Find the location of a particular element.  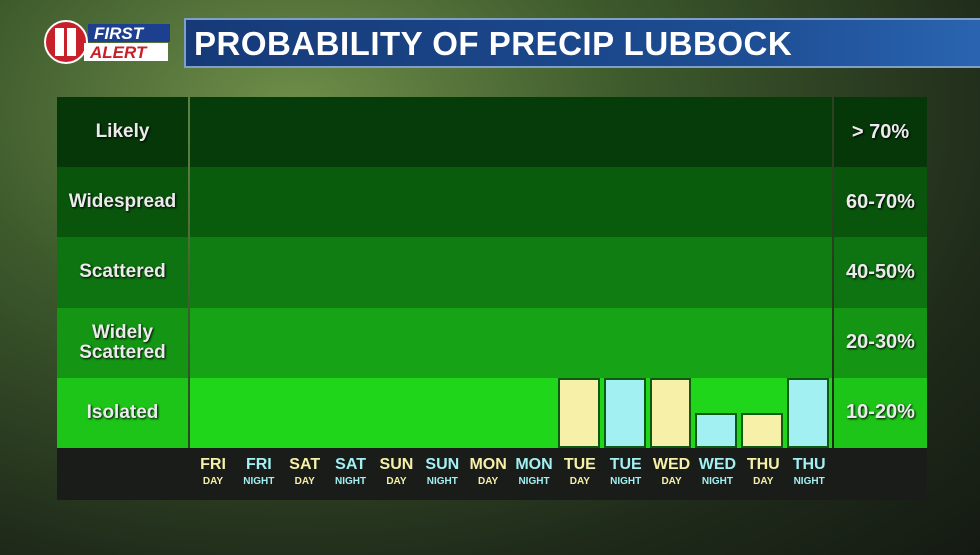

bar-tue-day is located at coordinates (578, 412).